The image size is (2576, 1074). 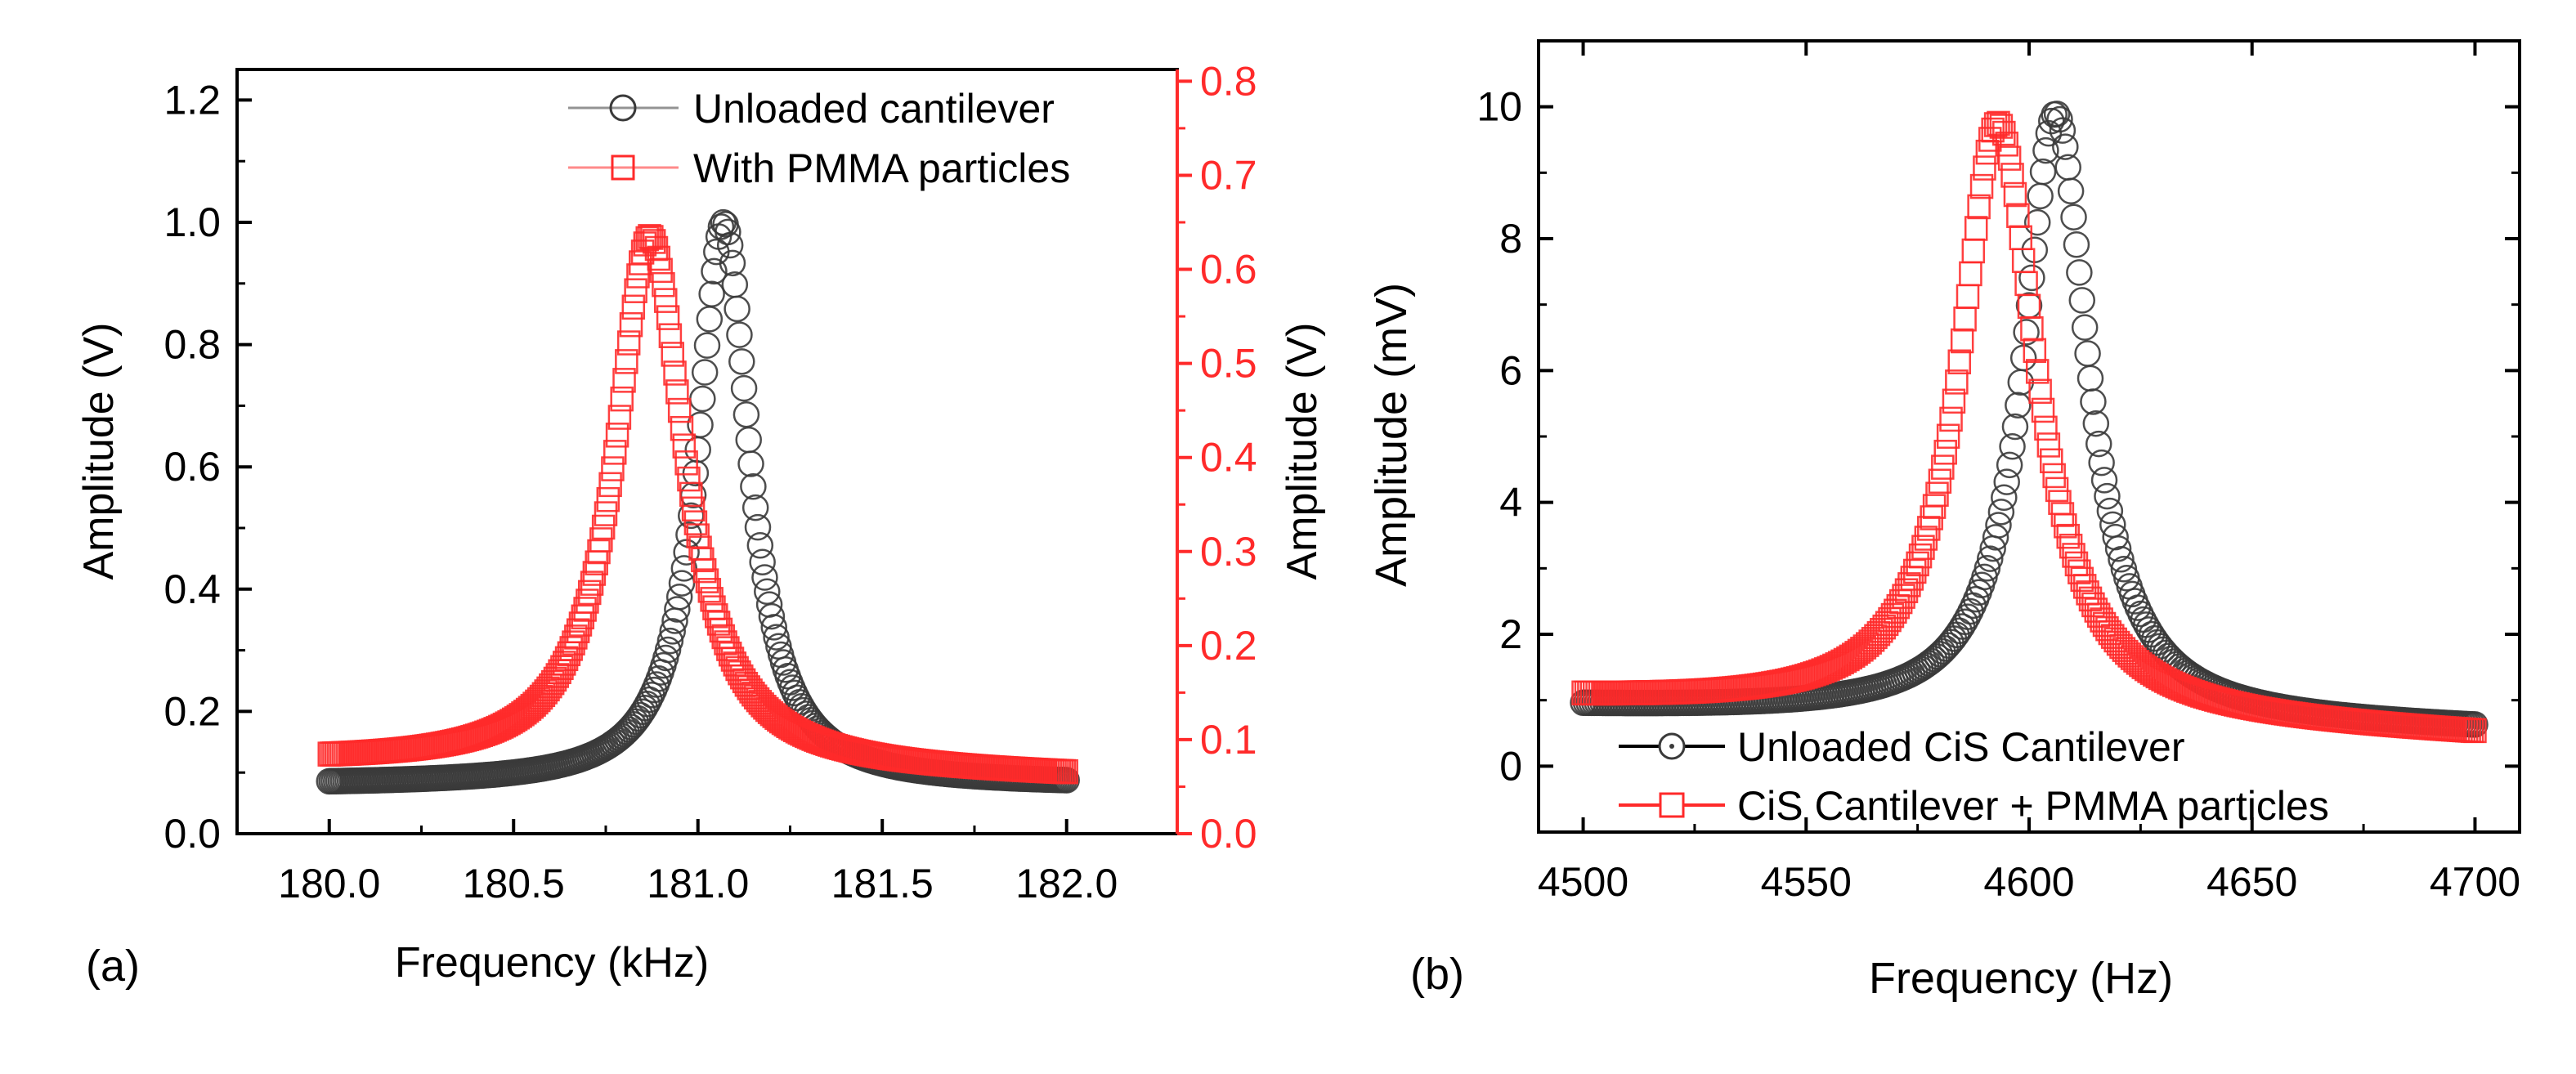 I want to click on right-y-tick-label: 0.2, so click(x=1229, y=646).